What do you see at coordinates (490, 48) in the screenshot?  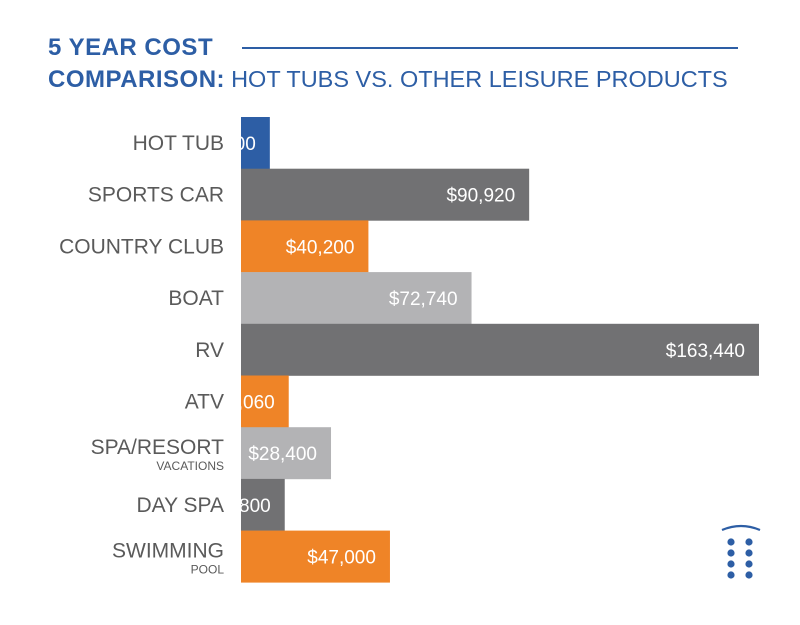 I see `title-rule` at bounding box center [490, 48].